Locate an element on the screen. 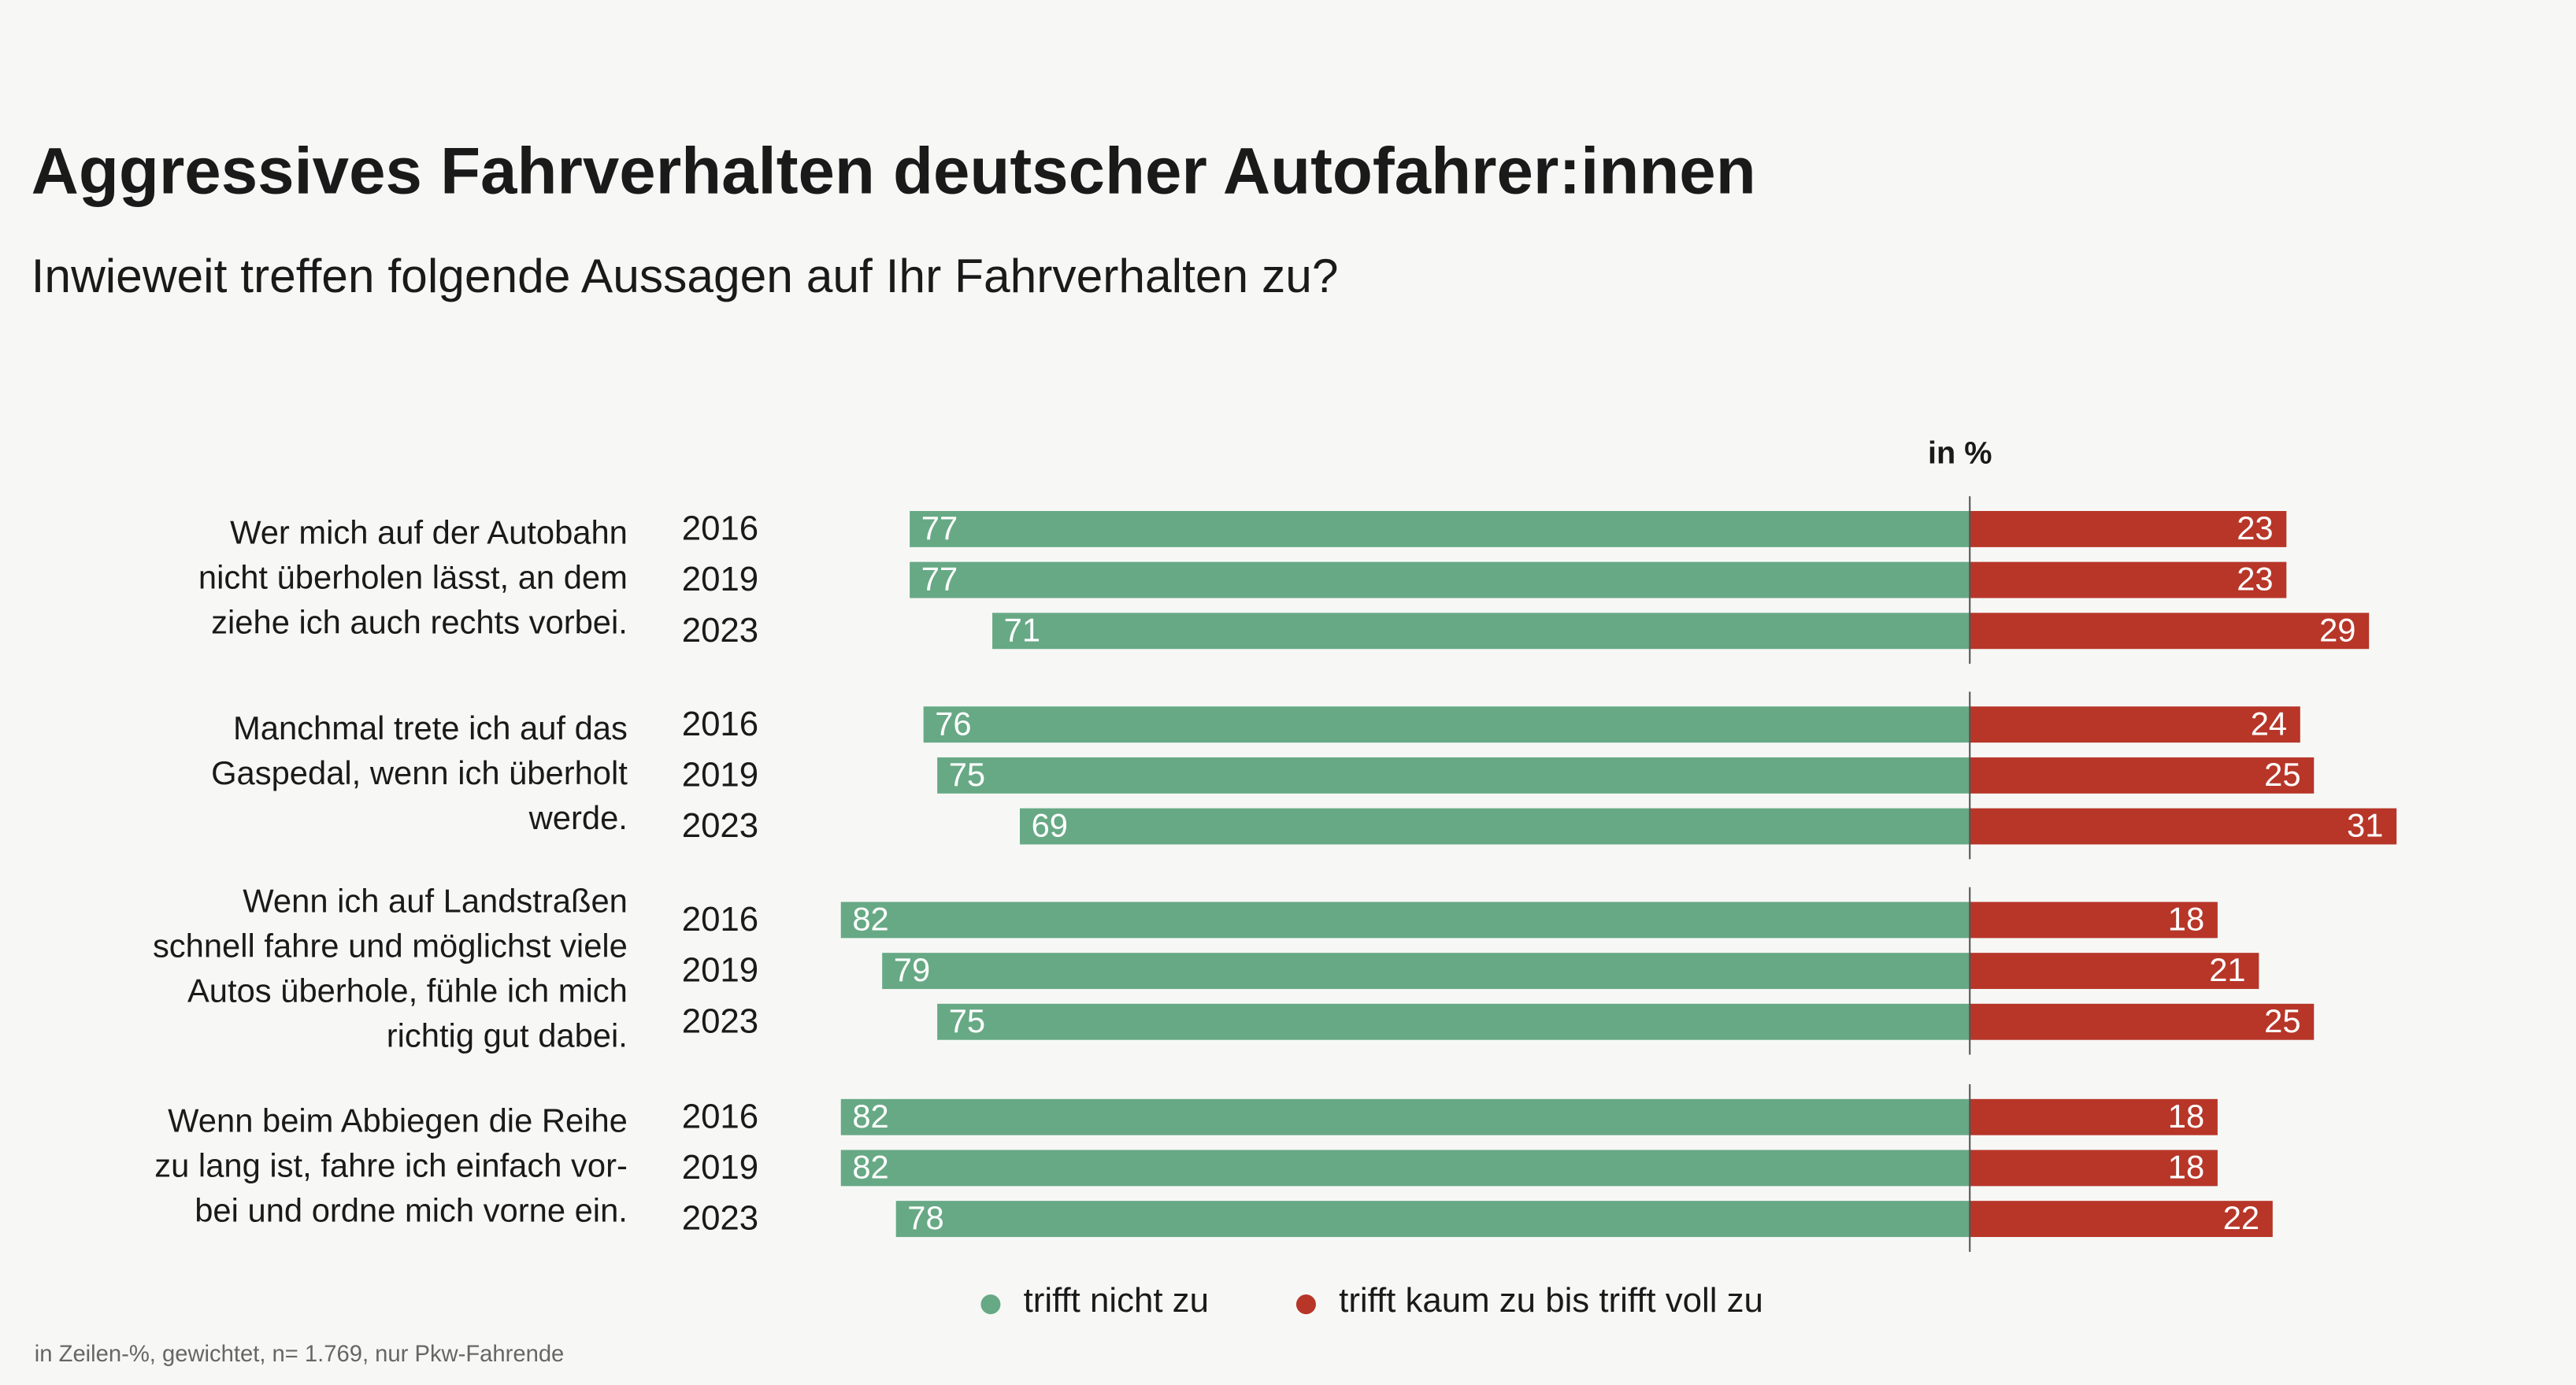  group-label: Wenn beim Abbiegen die Reihe is located at coordinates (398, 1121).